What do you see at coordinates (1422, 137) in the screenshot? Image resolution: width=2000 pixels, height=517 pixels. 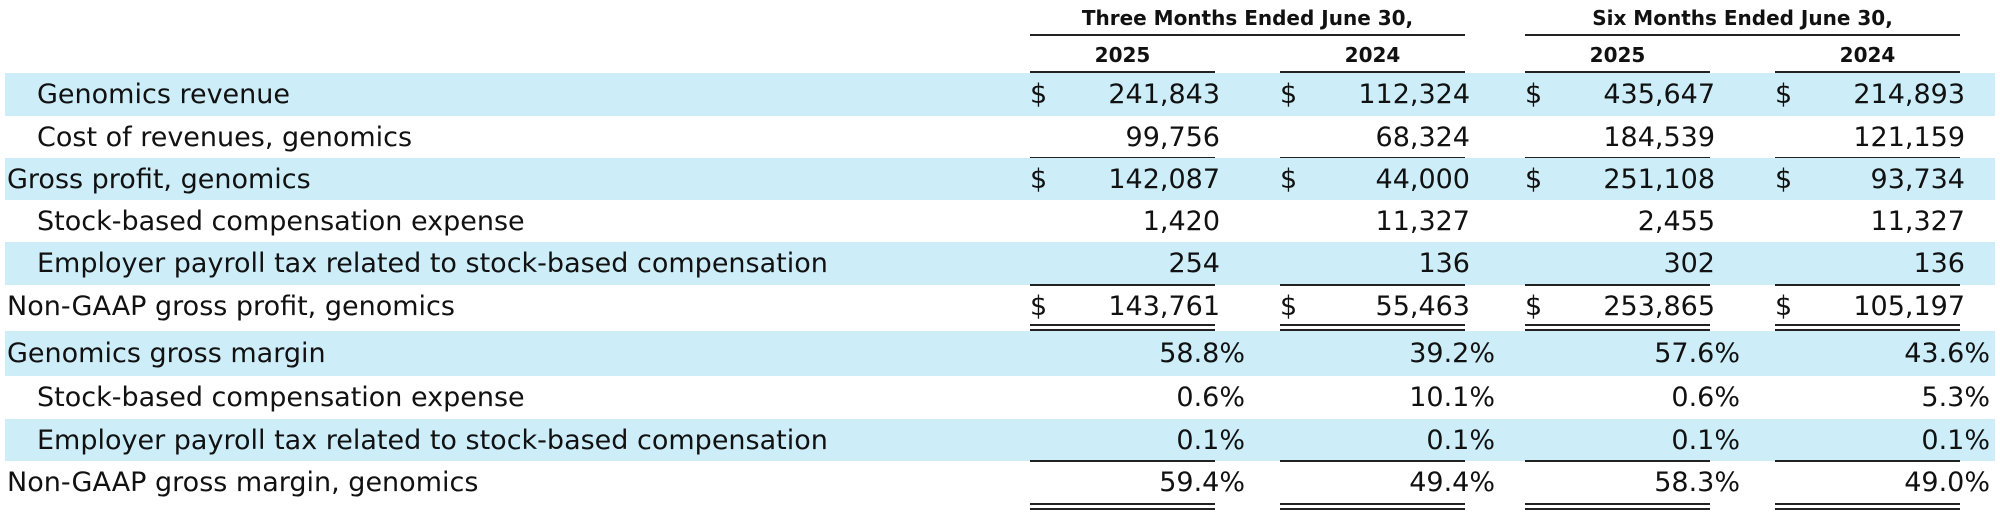 I see `value-cell: 68,324` at bounding box center [1422, 137].